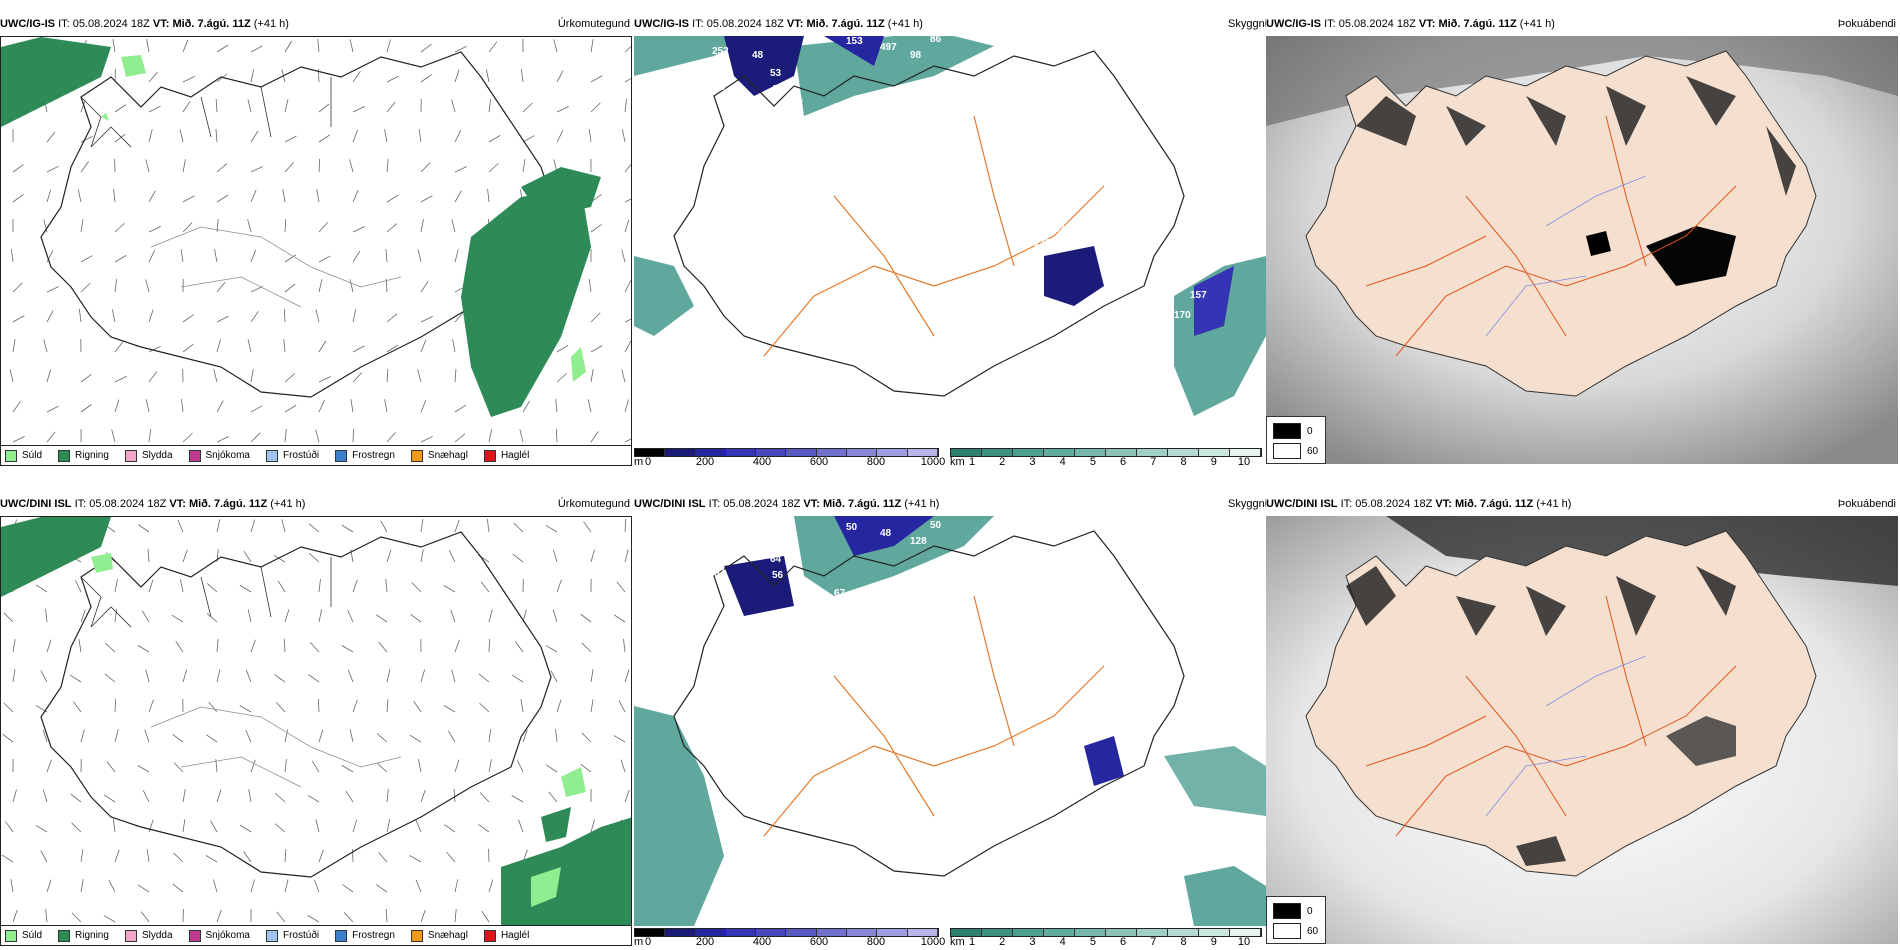  What do you see at coordinates (83, 935) in the screenshot?
I see `precip-legend-item-1: Rigning` at bounding box center [83, 935].